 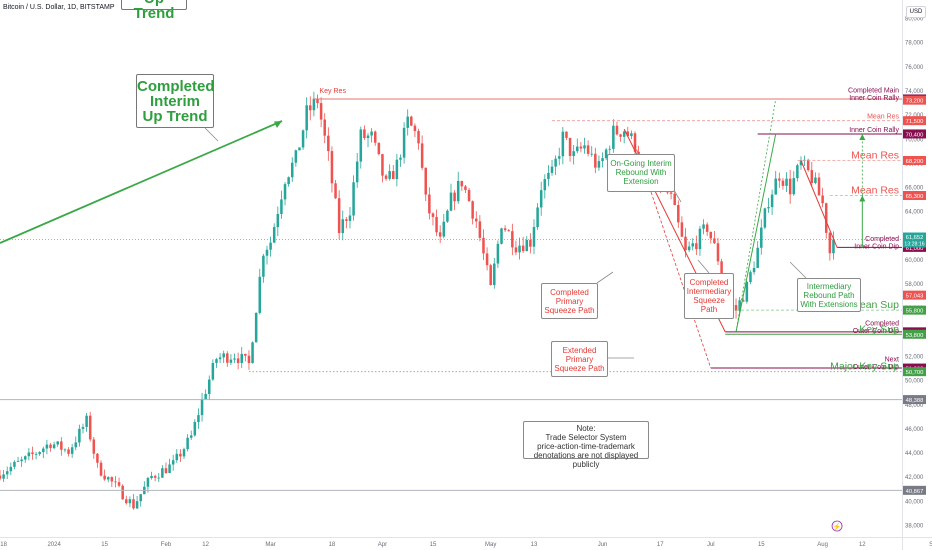 What do you see at coordinates (104, 545) in the screenshot?
I see `x-tick-label: 15` at bounding box center [104, 545].